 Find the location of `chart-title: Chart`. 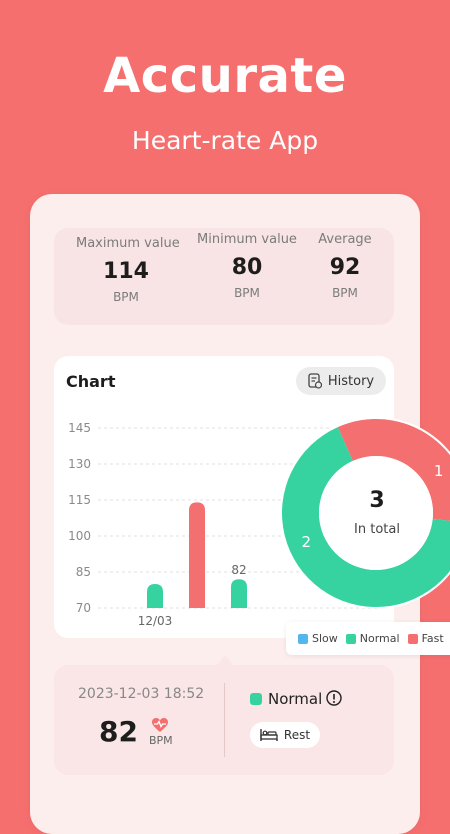

chart-title: Chart is located at coordinates (91, 381).